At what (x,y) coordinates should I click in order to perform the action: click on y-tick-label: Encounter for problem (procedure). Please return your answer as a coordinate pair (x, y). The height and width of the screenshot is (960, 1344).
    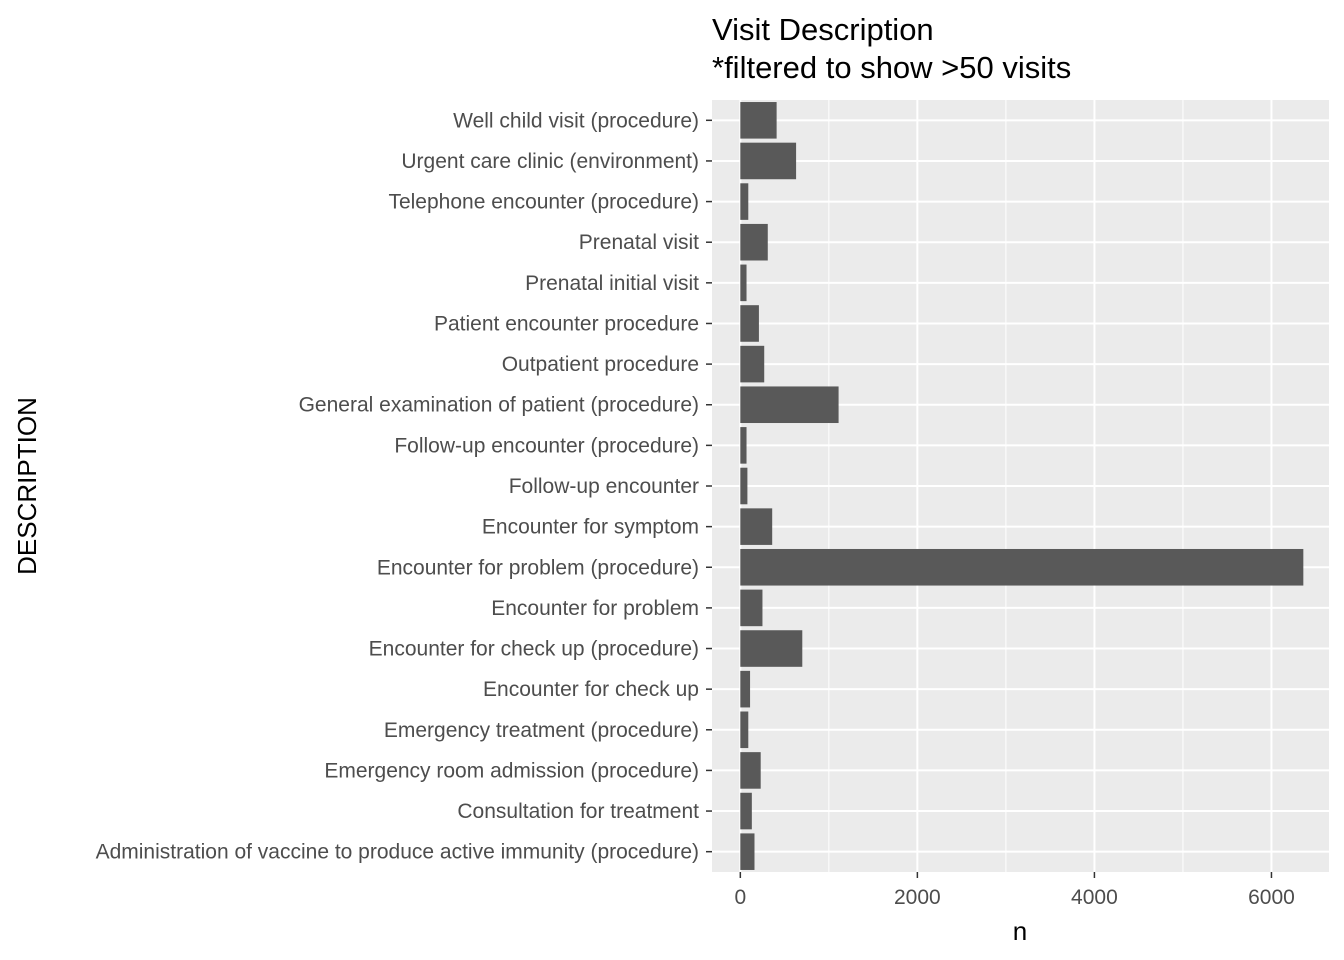
    Looking at the image, I should click on (538, 567).